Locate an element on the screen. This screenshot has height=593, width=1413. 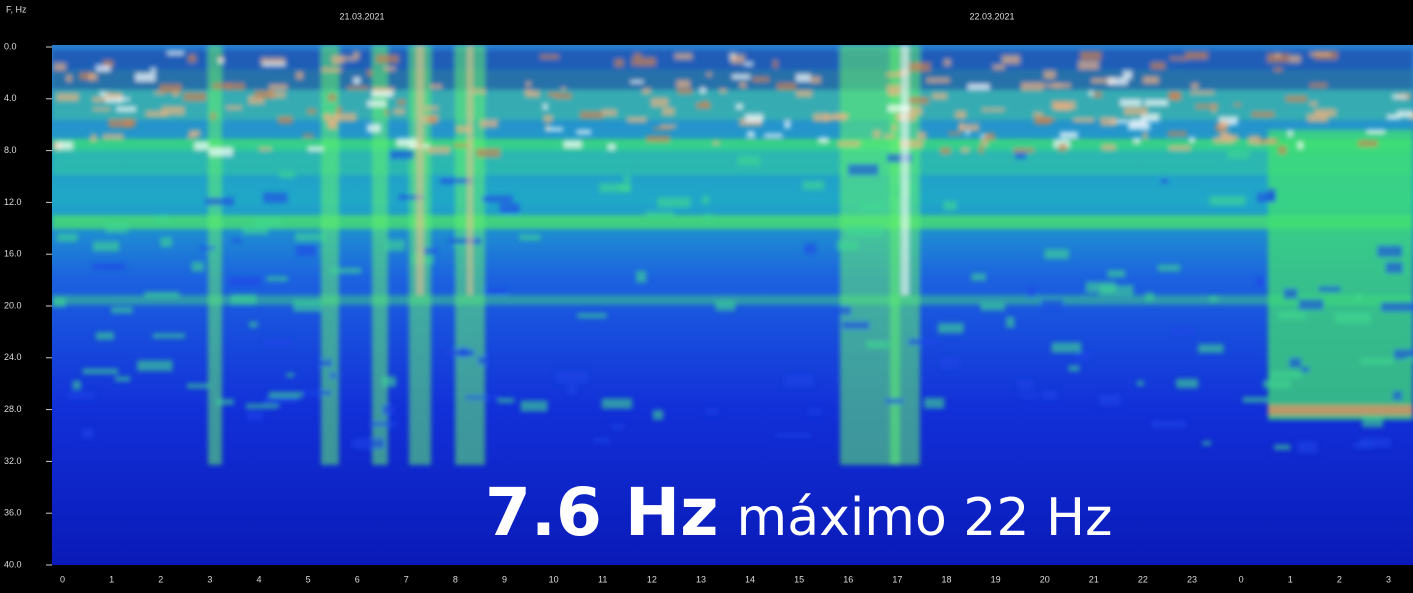
x-tick-label: 19 is located at coordinates (996, 579).